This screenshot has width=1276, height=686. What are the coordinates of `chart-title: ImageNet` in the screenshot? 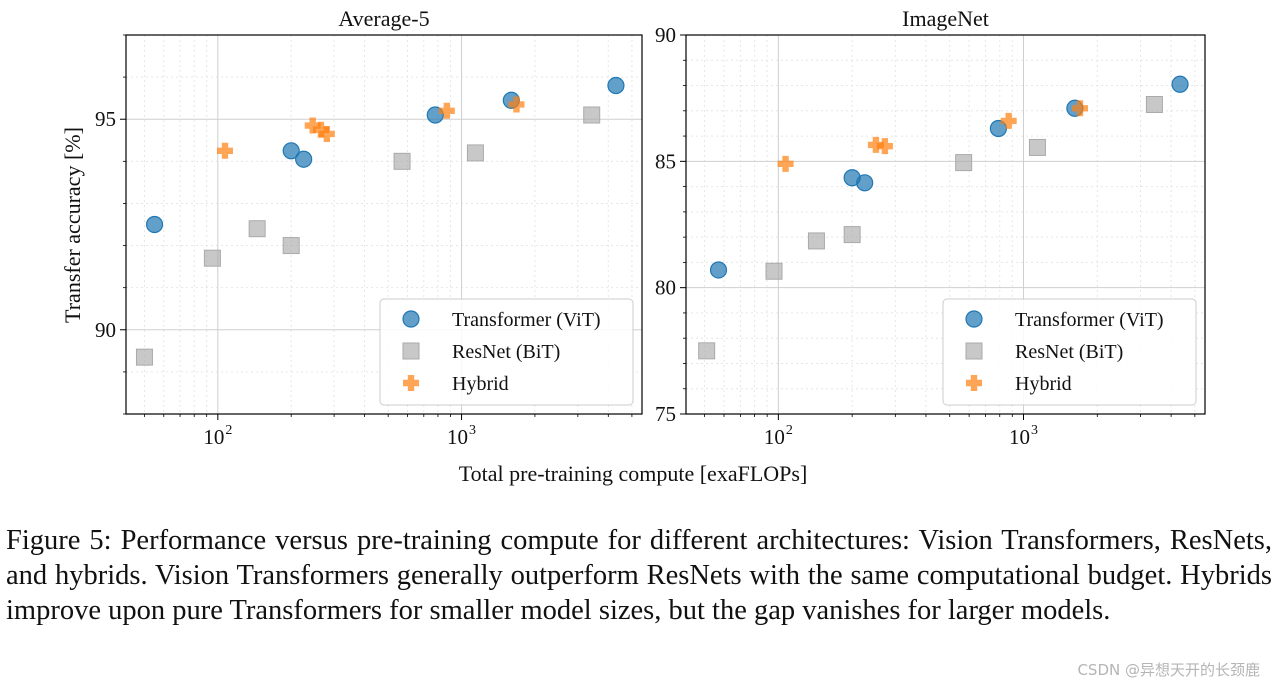 It's located at (945, 18).